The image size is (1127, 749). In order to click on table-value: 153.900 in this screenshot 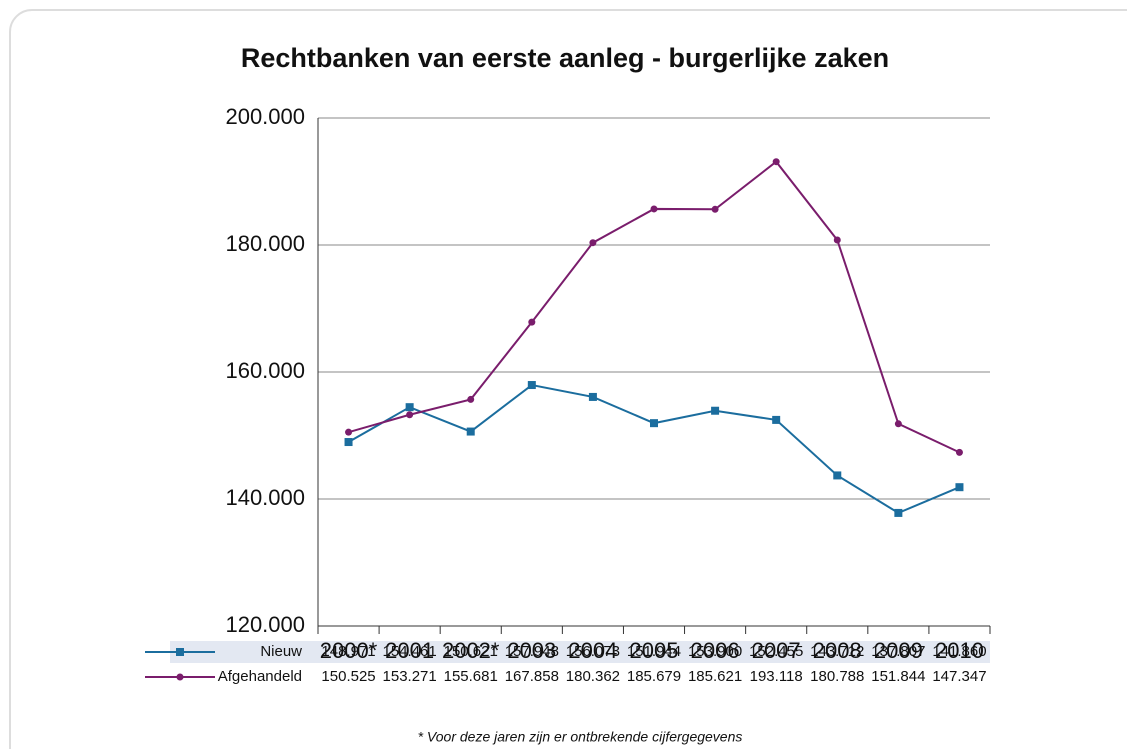, I will do `click(715, 651)`.